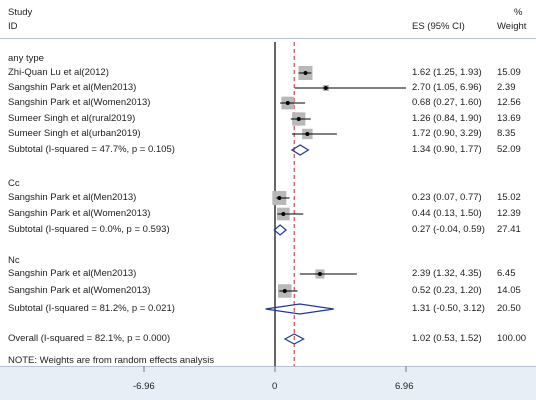 The height and width of the screenshot is (400, 536). What do you see at coordinates (512, 26) in the screenshot?
I see `header-weight: Weight` at bounding box center [512, 26].